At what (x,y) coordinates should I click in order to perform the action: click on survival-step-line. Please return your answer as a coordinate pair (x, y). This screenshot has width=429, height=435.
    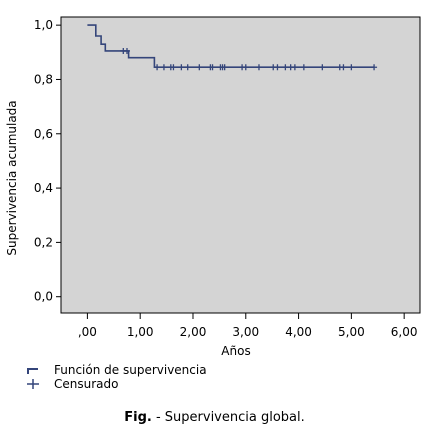
    Looking at the image, I should click on (231, 46).